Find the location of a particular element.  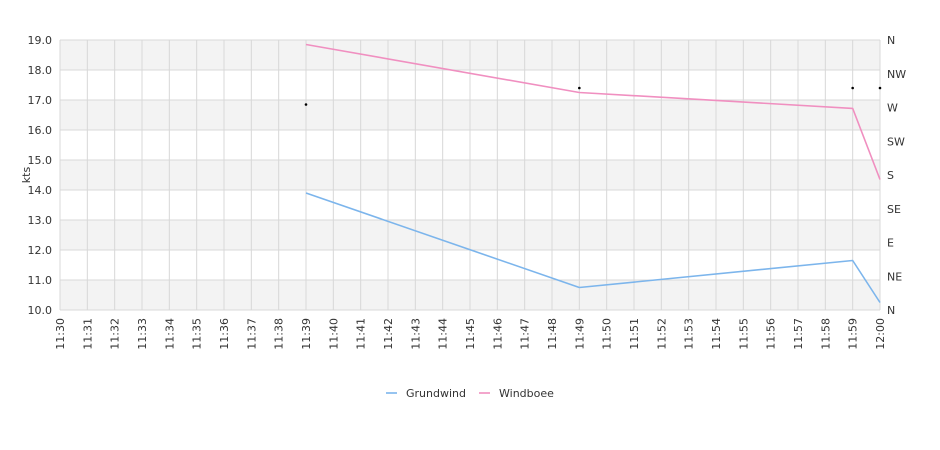

x-tick-label: 11:55 is located at coordinates (743, 334).